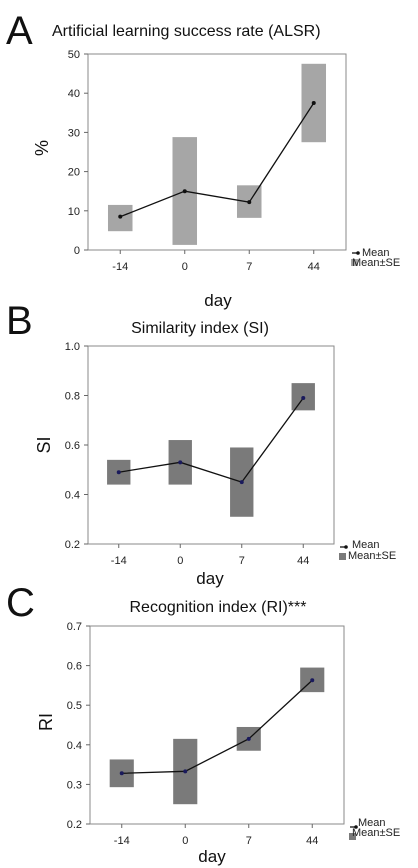 The image size is (418, 868). Describe the element at coordinates (77, 251) in the screenshot. I see `y-tick-label-a: 0` at that location.